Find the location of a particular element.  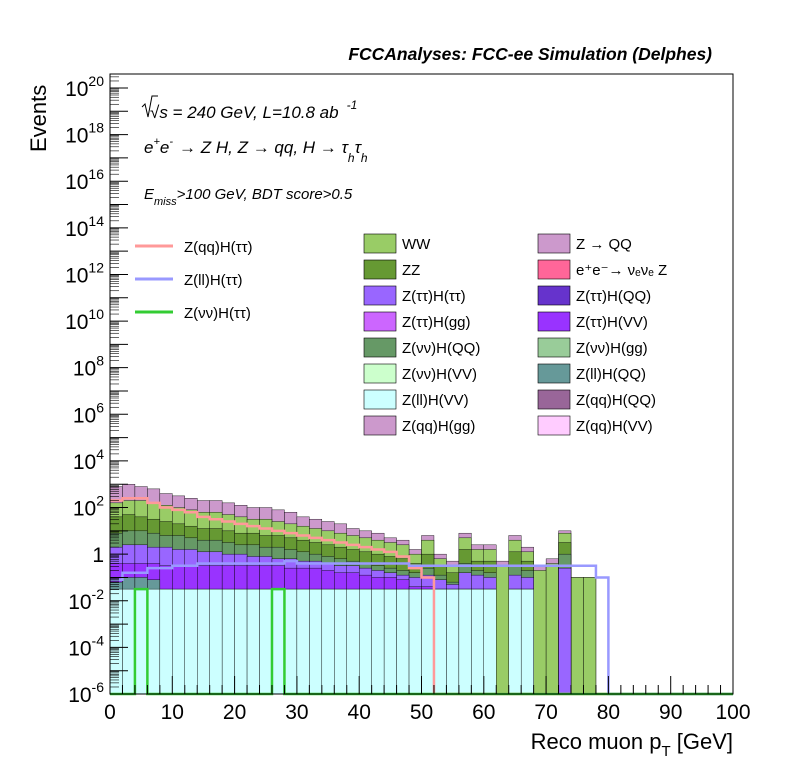

x-tick-label: 40 is located at coordinates (359, 712).